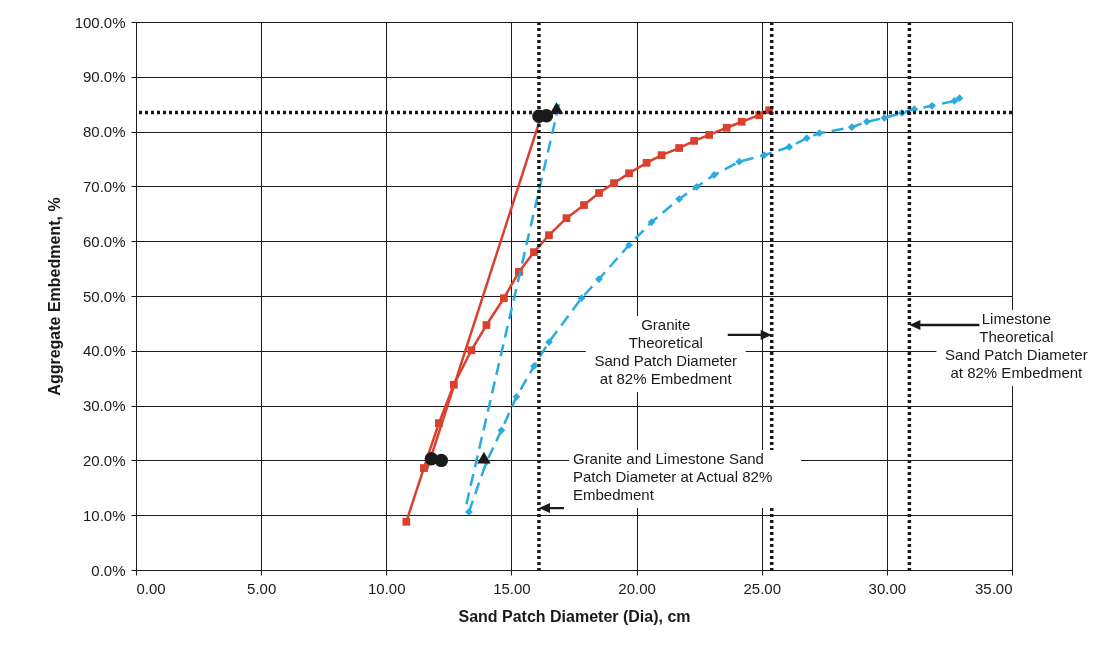 This screenshot has width=1100, height=645. What do you see at coordinates (104, 186) in the screenshot?
I see `y-tick-label: 70.0%` at bounding box center [104, 186].